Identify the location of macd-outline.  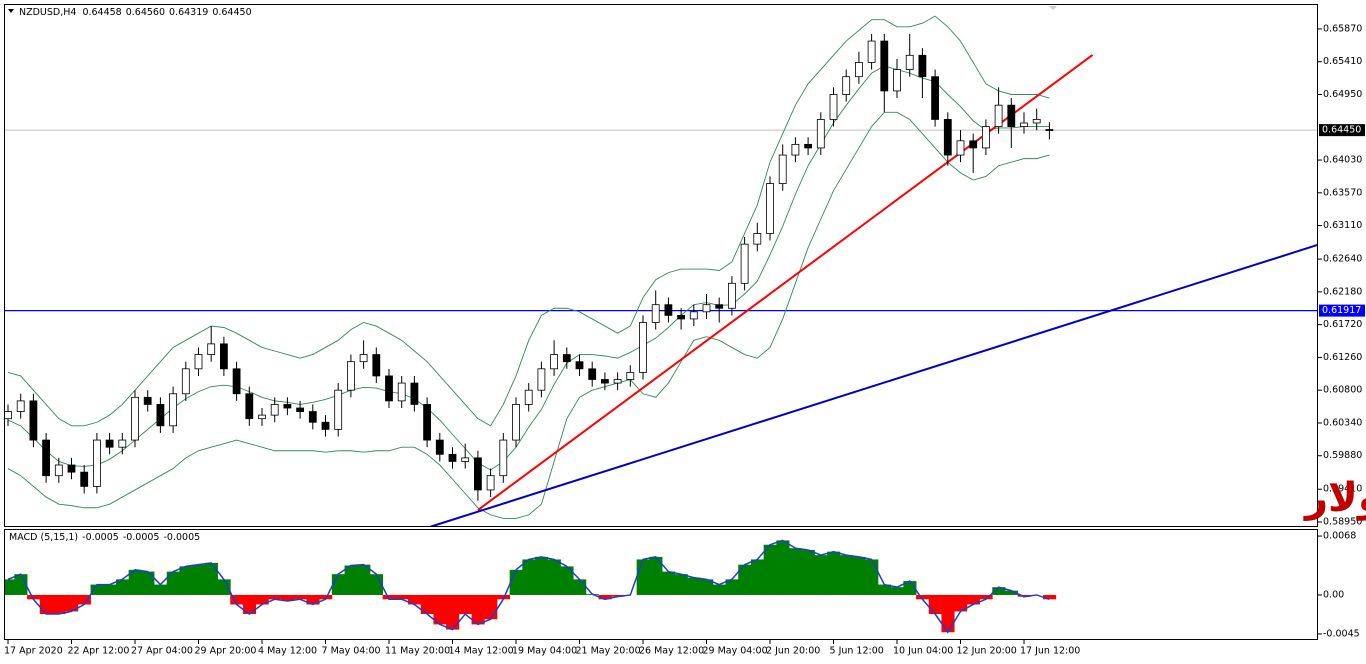
(528, 586).